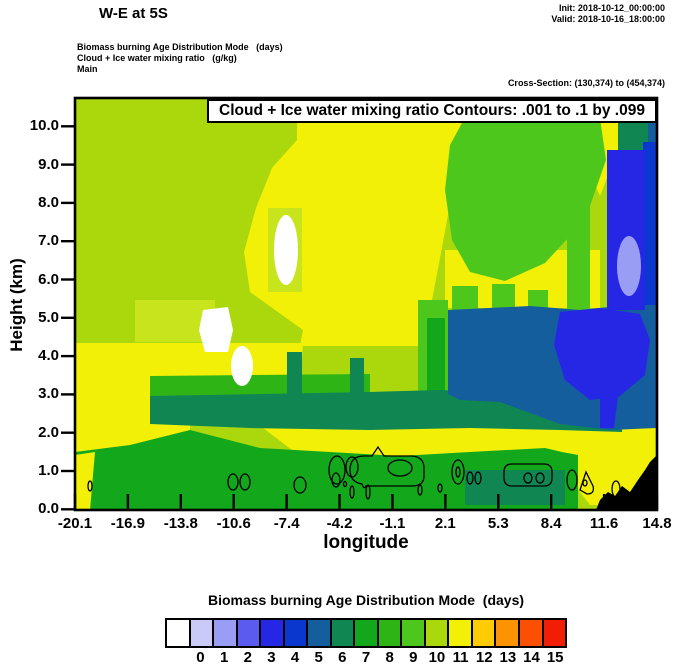 Image resolution: width=674 pixels, height=667 pixels. Describe the element at coordinates (339, 523) in the screenshot. I see `x-tick-label: -4.2` at that location.